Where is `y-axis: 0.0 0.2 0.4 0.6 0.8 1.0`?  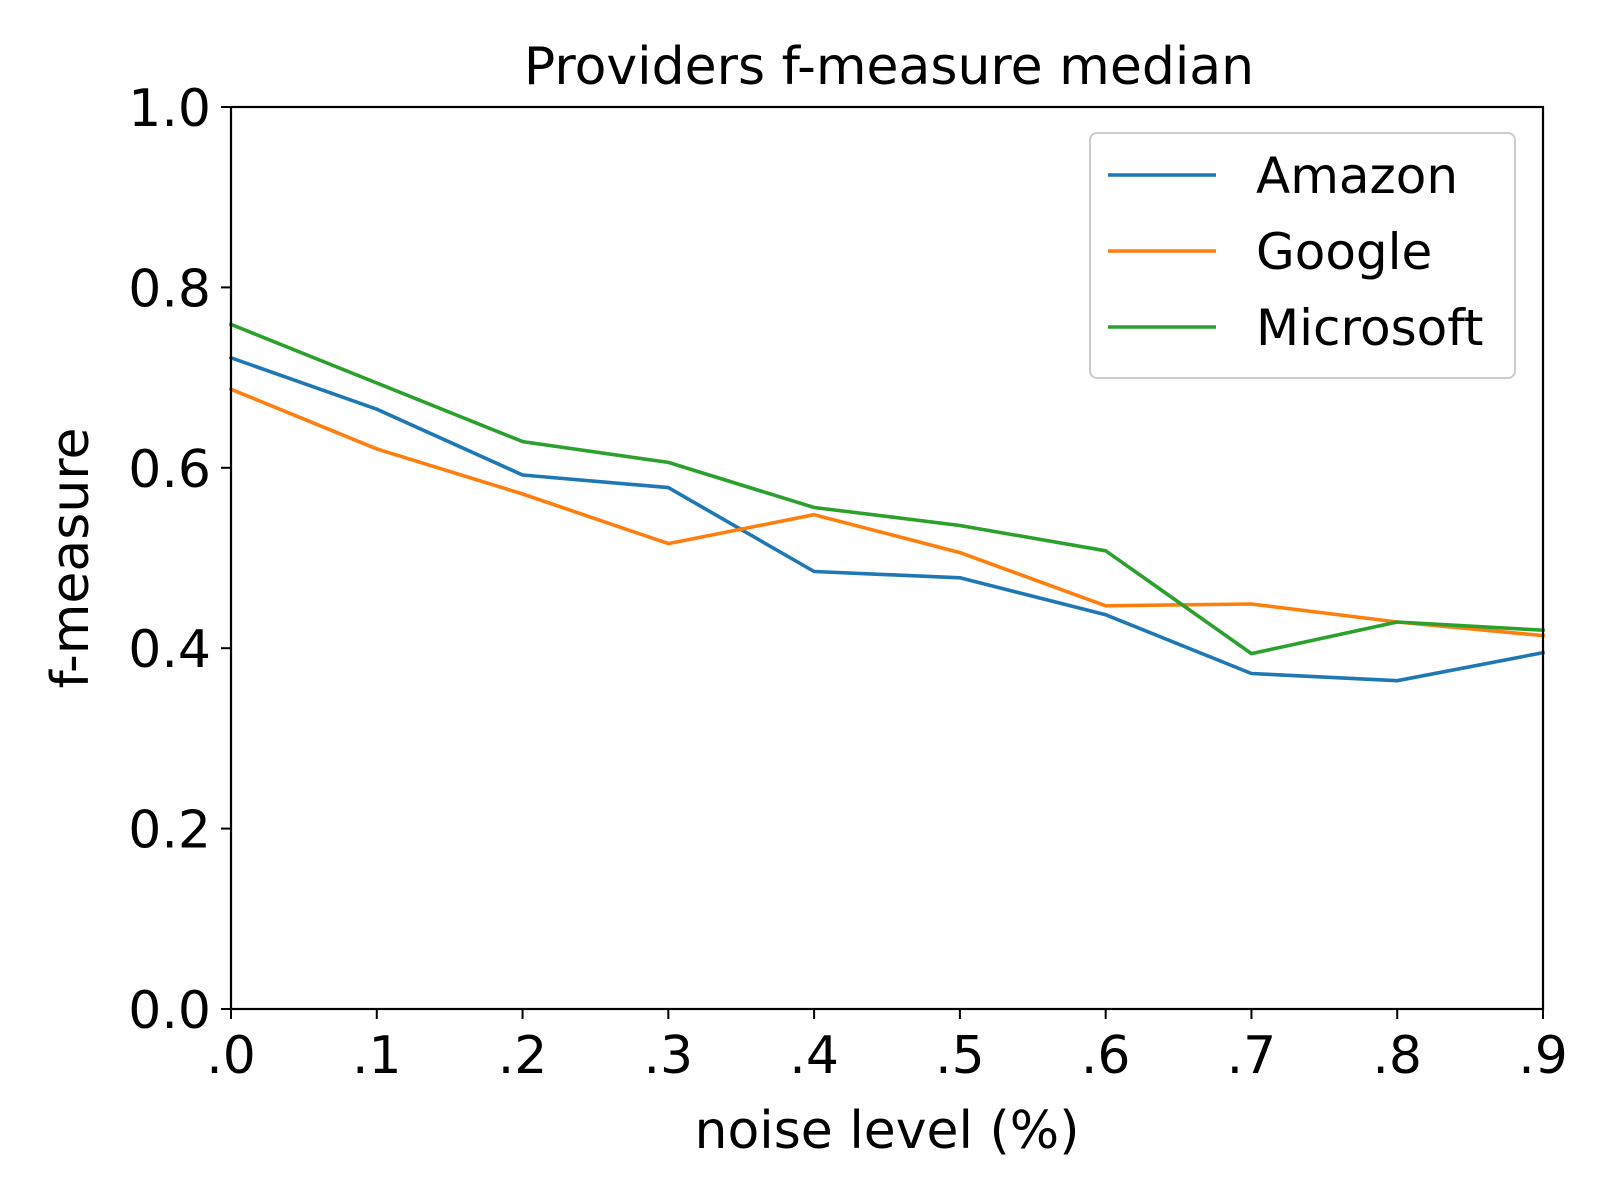 y-axis: 0.0 0.2 0.4 0.6 0.8 1.0 is located at coordinates (179, 560).